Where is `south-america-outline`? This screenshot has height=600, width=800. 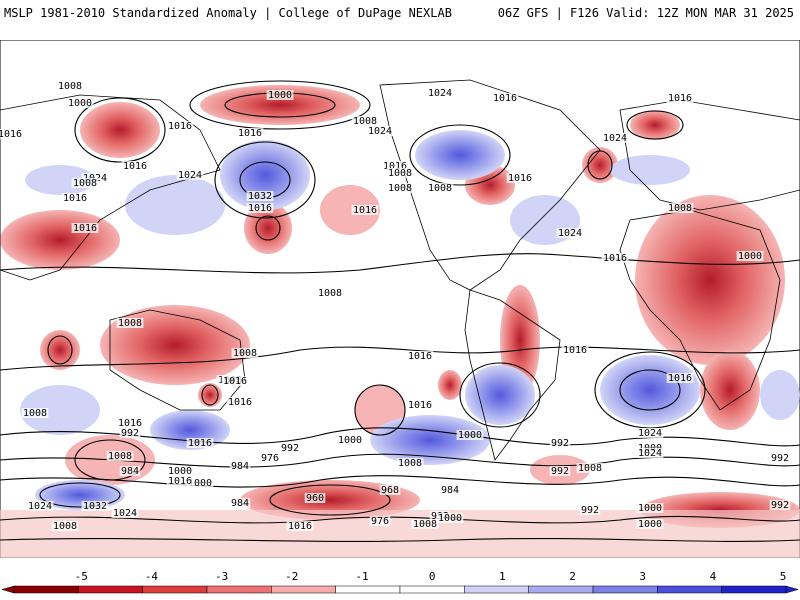 south-america-outline is located at coordinates (512, 375).